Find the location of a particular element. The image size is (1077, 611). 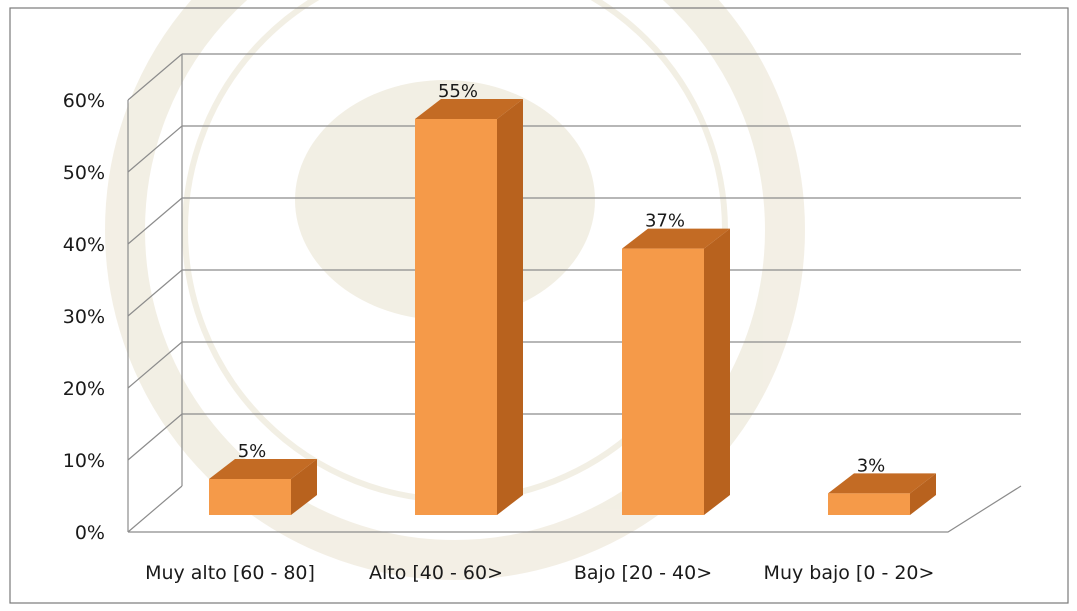

floor-edge is located at coordinates (575, 509).